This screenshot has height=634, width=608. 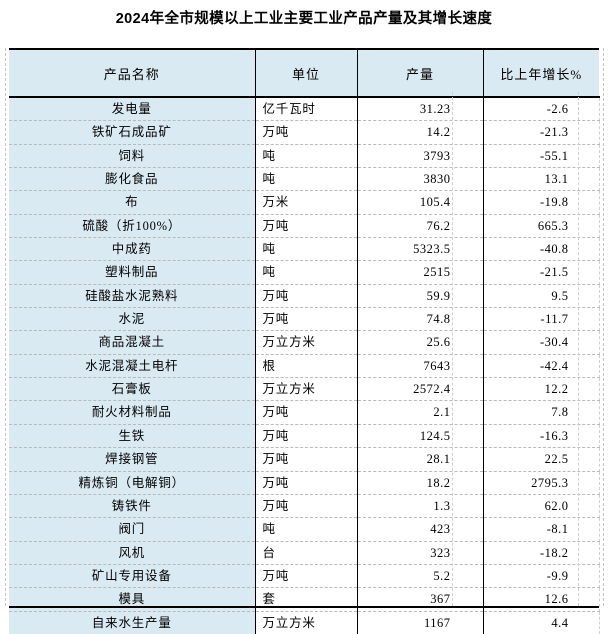 What do you see at coordinates (132, 179) in the screenshot?
I see `cell-product-name: 膨化食品` at bounding box center [132, 179].